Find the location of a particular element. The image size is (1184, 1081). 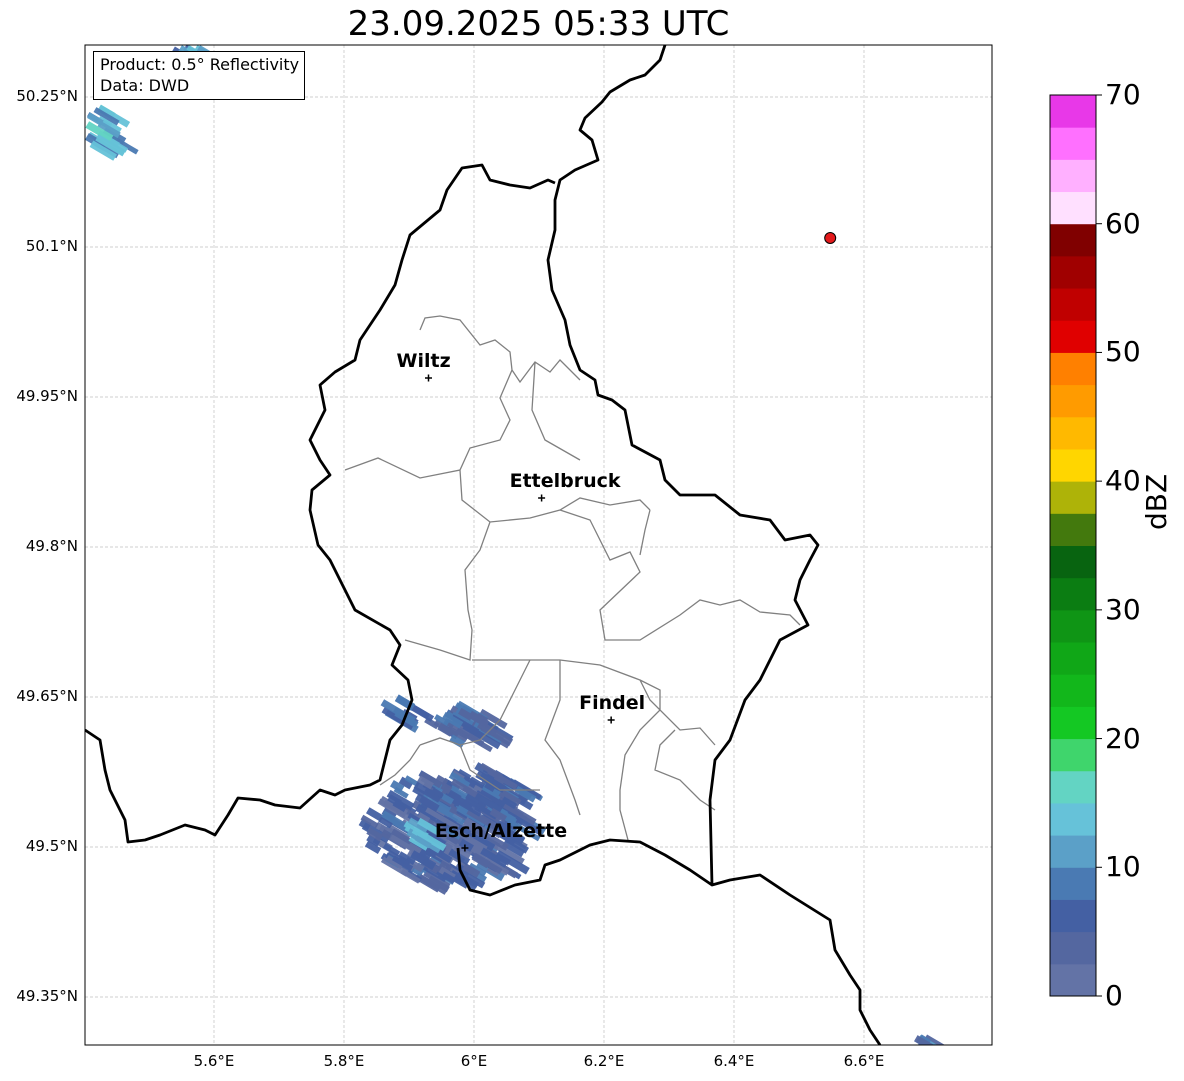

lon-tick-label: 6.6°E is located at coordinates (864, 1061).